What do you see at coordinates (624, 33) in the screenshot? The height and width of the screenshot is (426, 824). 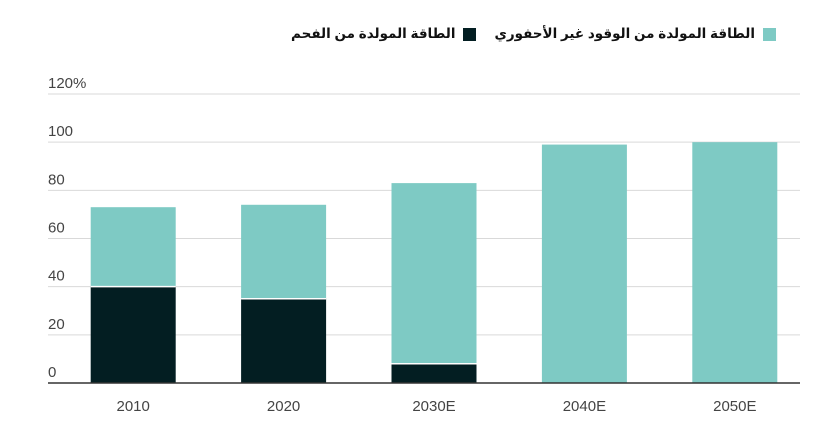 I see `legend-label-non-fossil: الطاقة المولدة من الوقود غير الأحفوري` at bounding box center [624, 33].